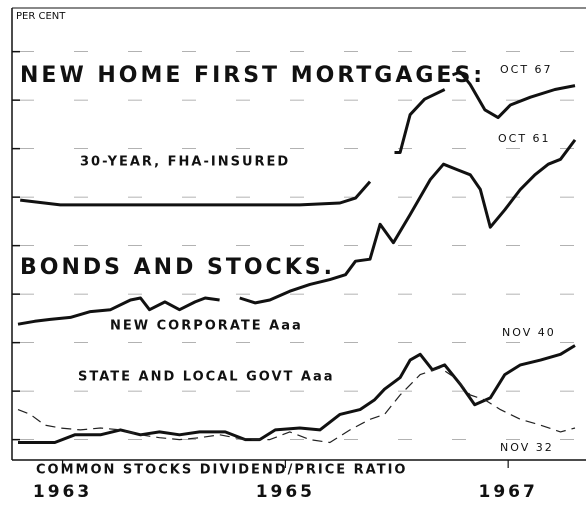 This screenshot has height=517, width=586. Describe the element at coordinates (62, 492) in the screenshot. I see `x-tick-label: 1963` at that location.